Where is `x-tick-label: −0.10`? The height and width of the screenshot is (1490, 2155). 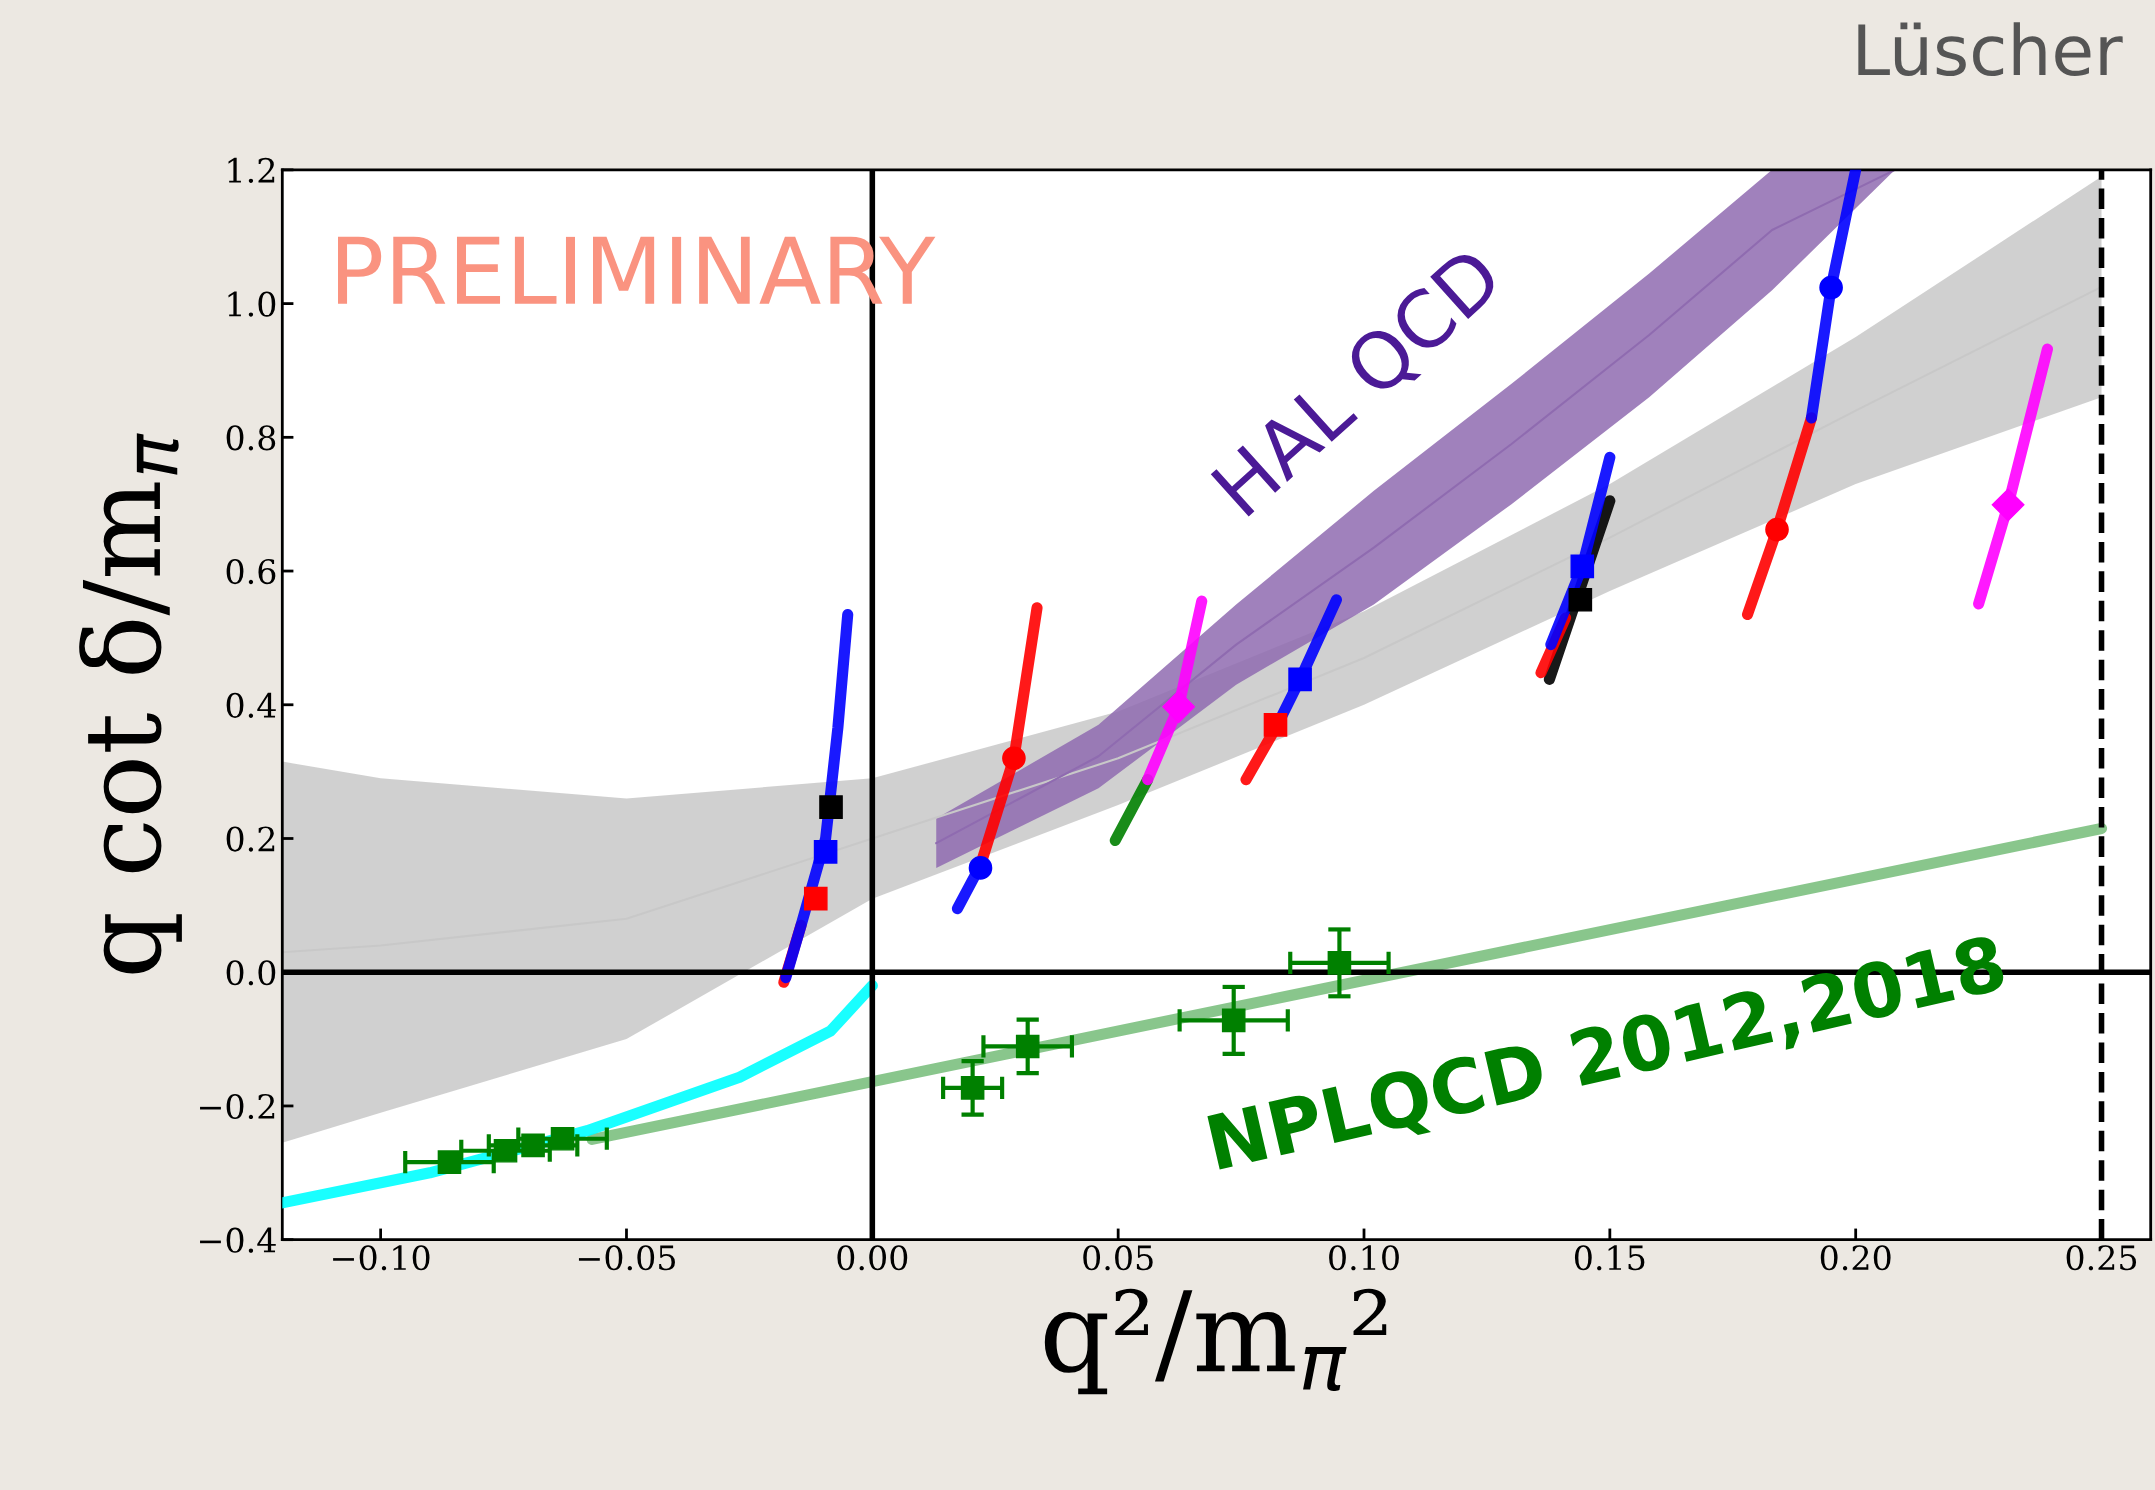 x-tick-label: −0.10 is located at coordinates (381, 1258).